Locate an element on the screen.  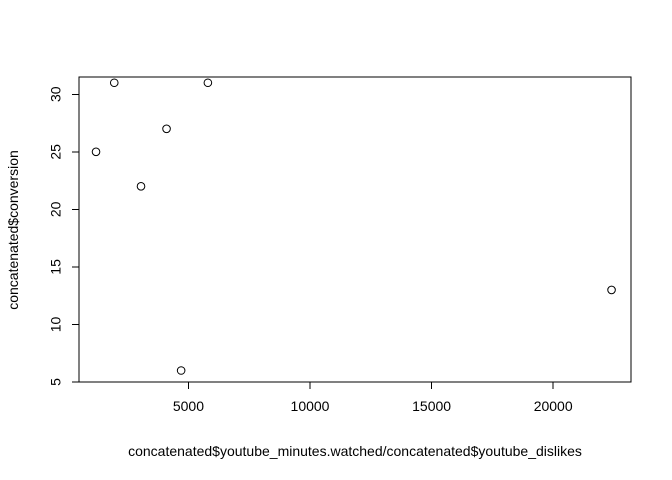
x-tick-label: 20000 is located at coordinates (553, 406).